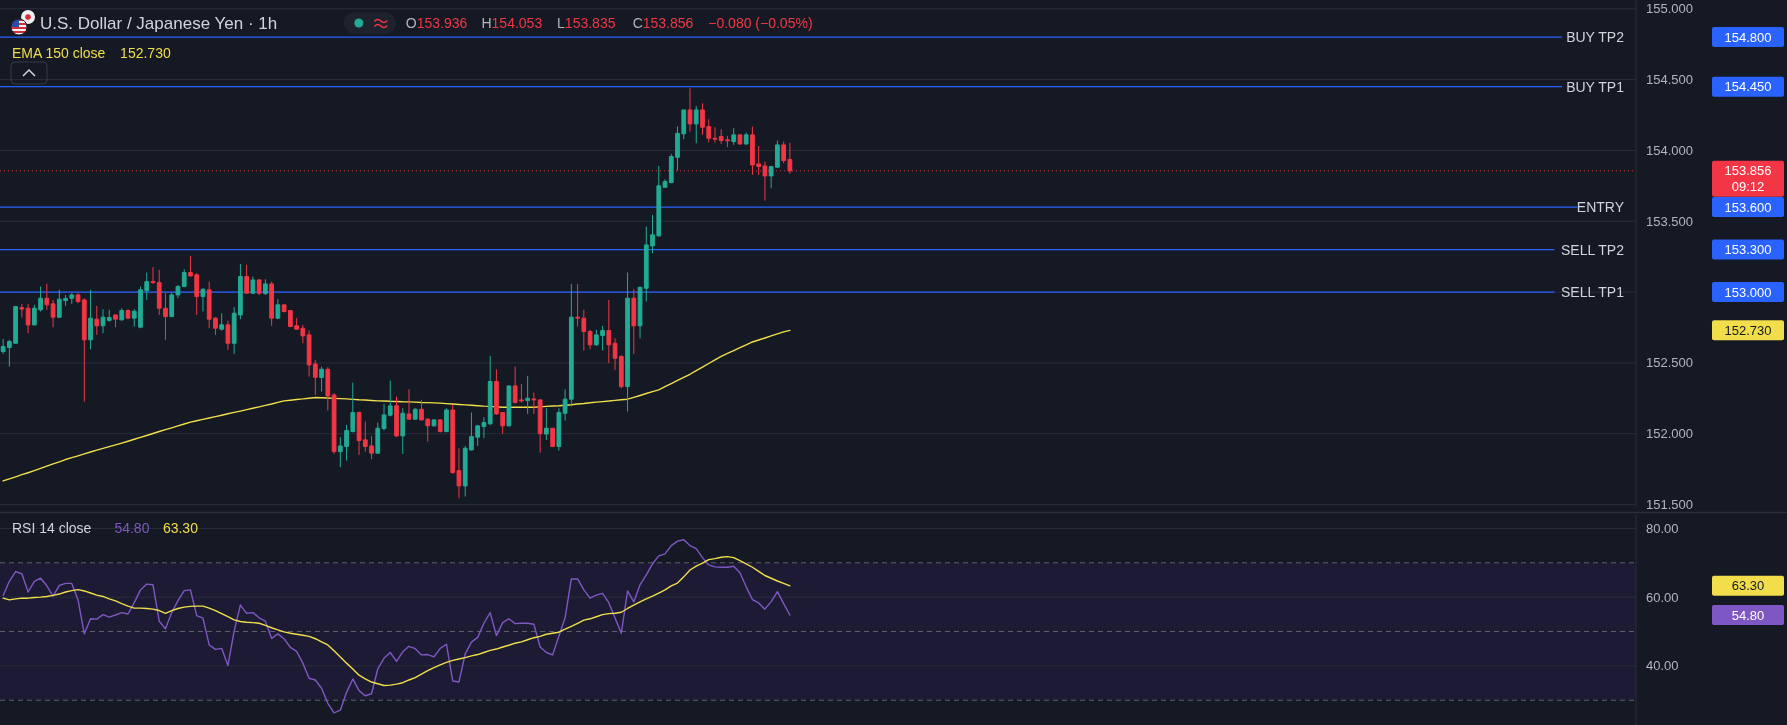 The width and height of the screenshot is (1787, 725). Describe the element at coordinates (1748, 615) in the screenshot. I see `text: 54.80` at that location.